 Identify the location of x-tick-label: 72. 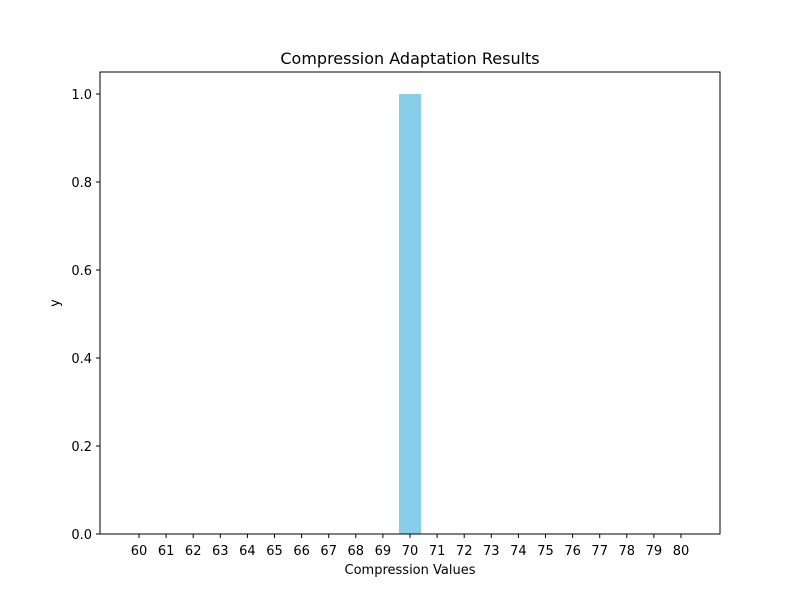
(464, 551).